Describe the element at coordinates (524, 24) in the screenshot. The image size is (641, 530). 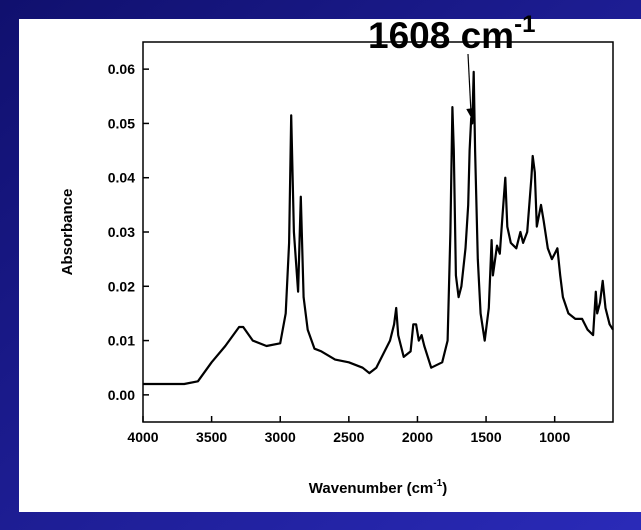
I see `annotation-sup: -1` at that location.